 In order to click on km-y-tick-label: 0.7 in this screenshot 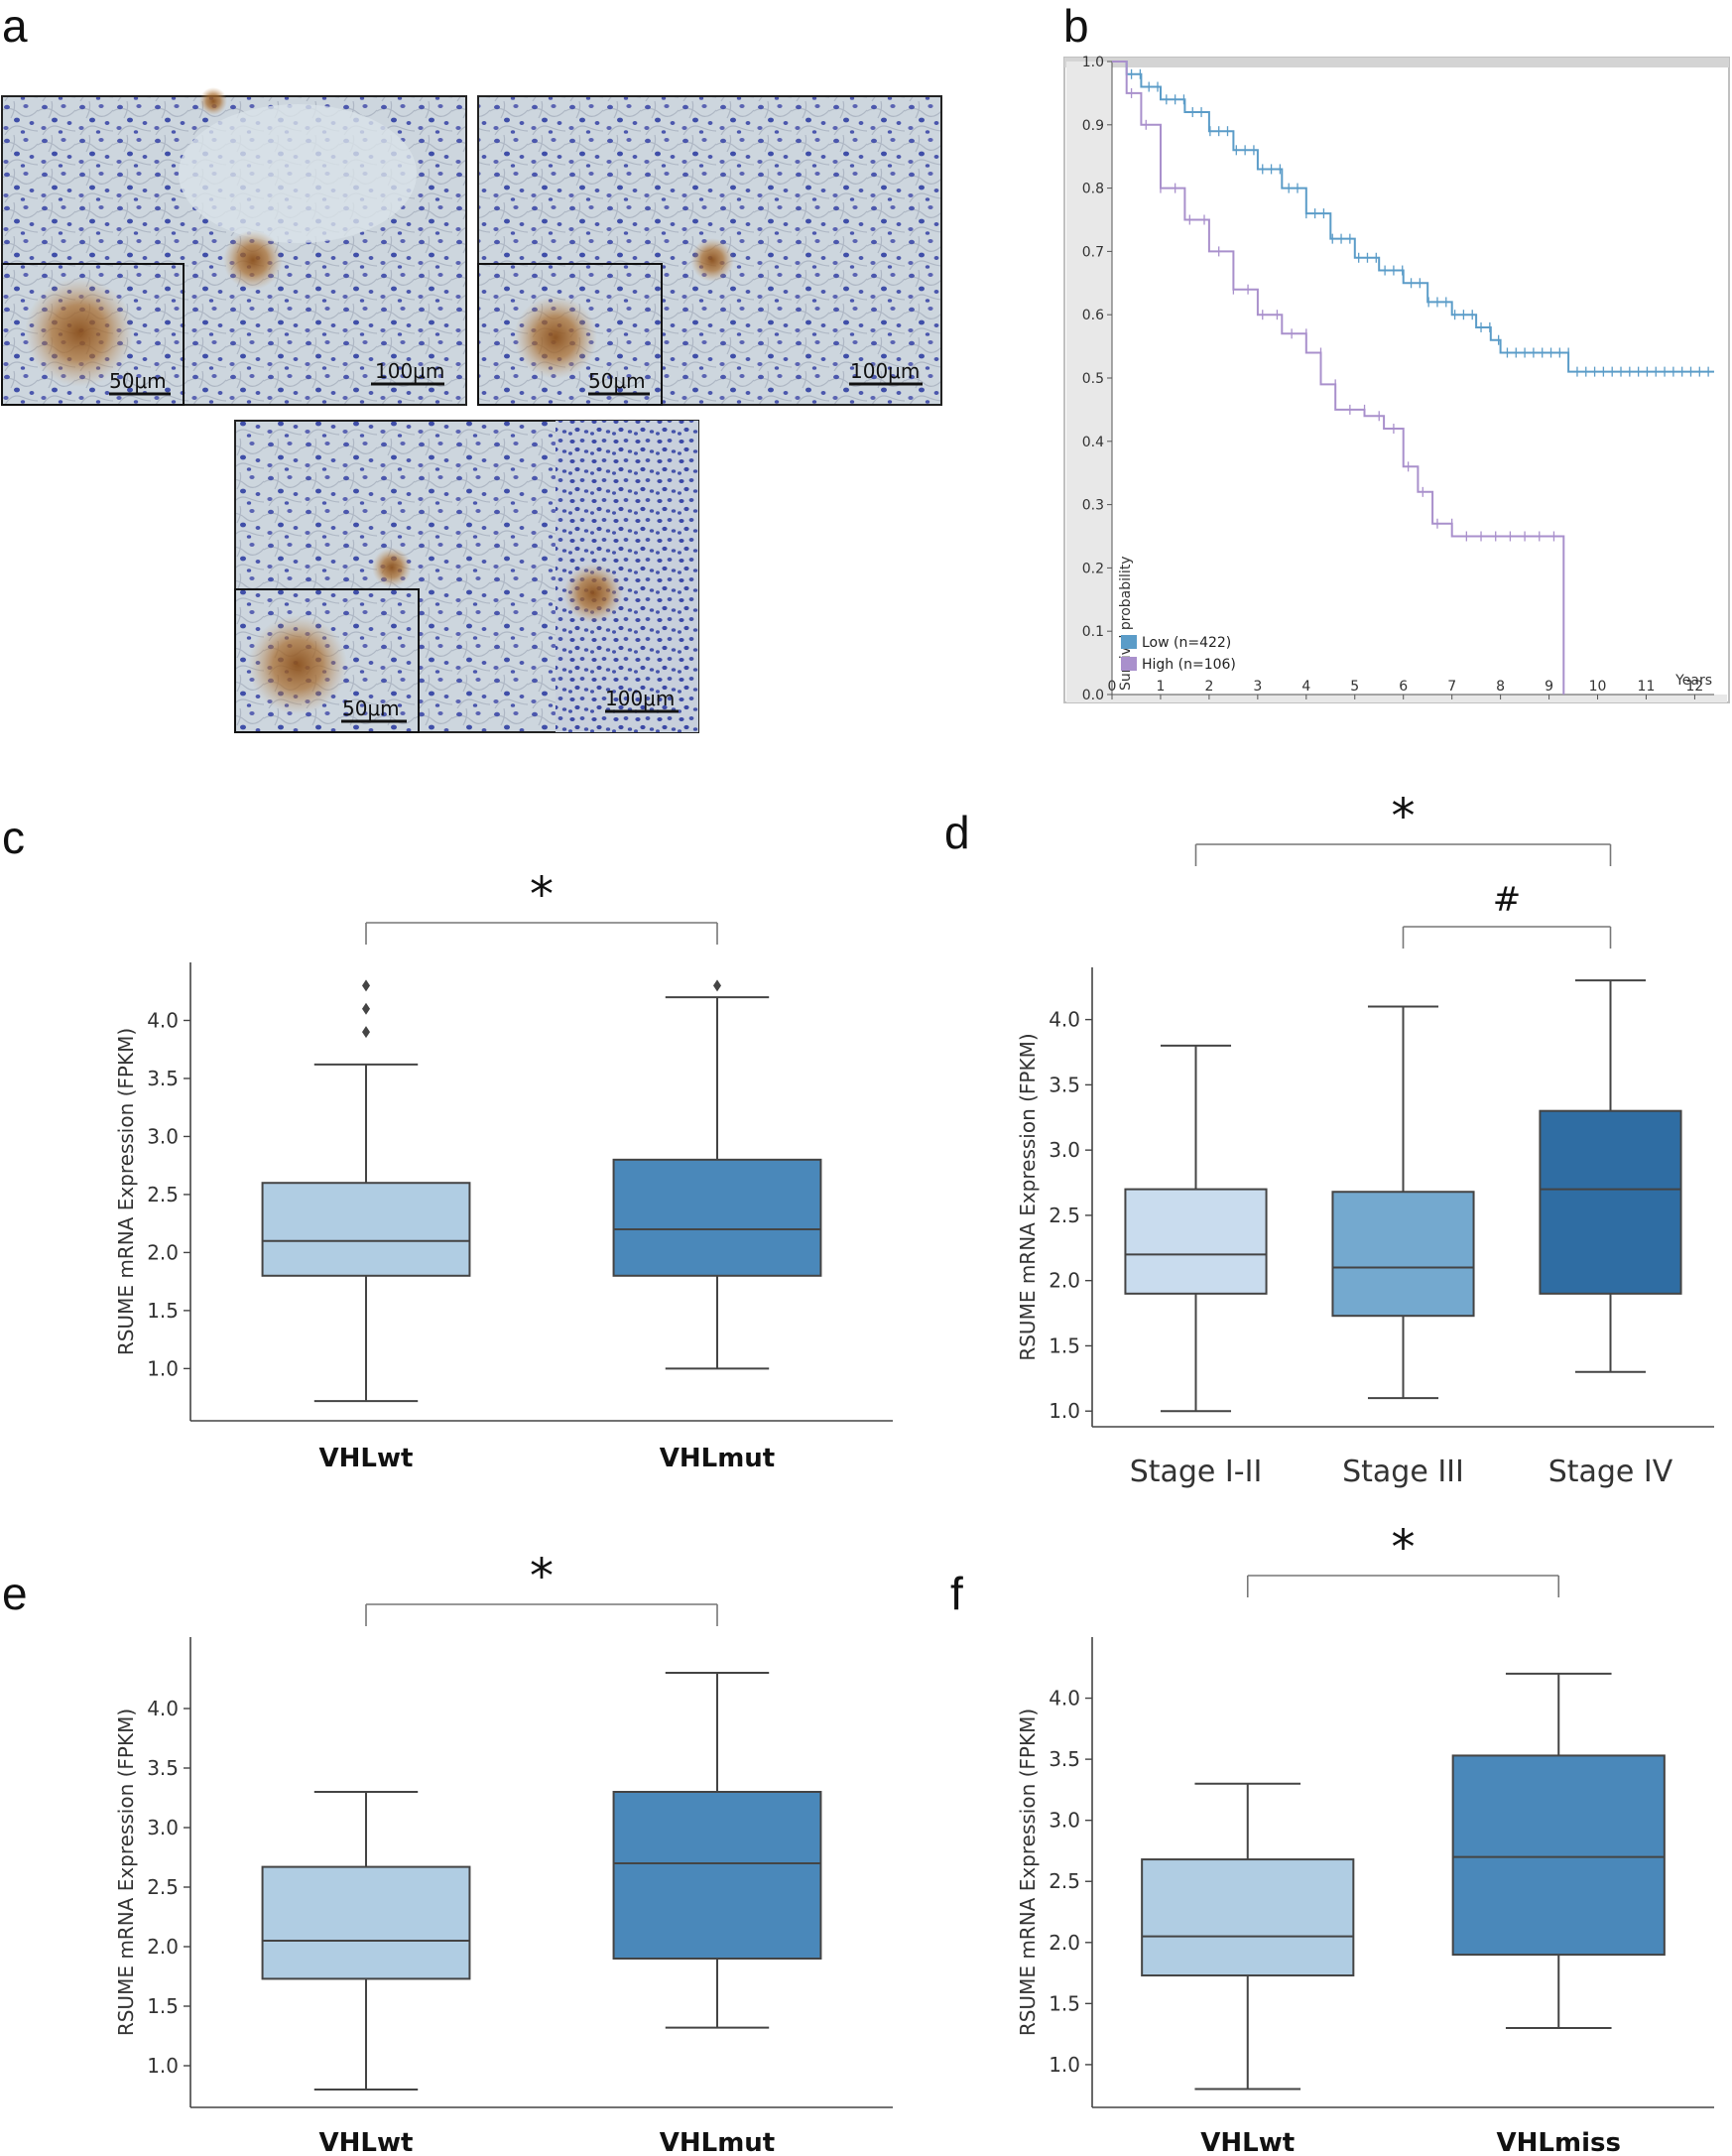, I will do `click(1093, 252)`.